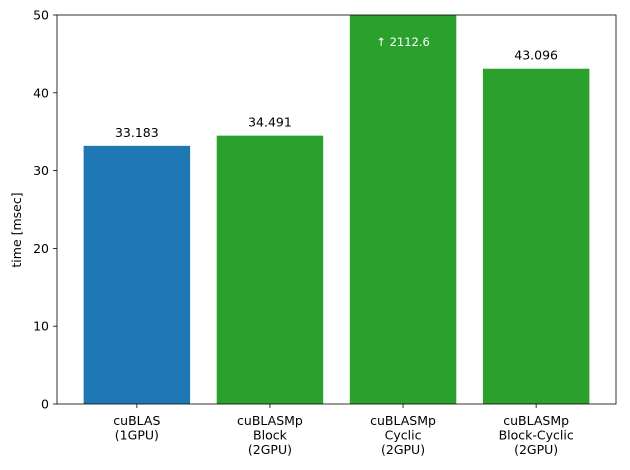  I want to click on x-tick-label-1: cuBLAS (1GPU), so click(136, 428).